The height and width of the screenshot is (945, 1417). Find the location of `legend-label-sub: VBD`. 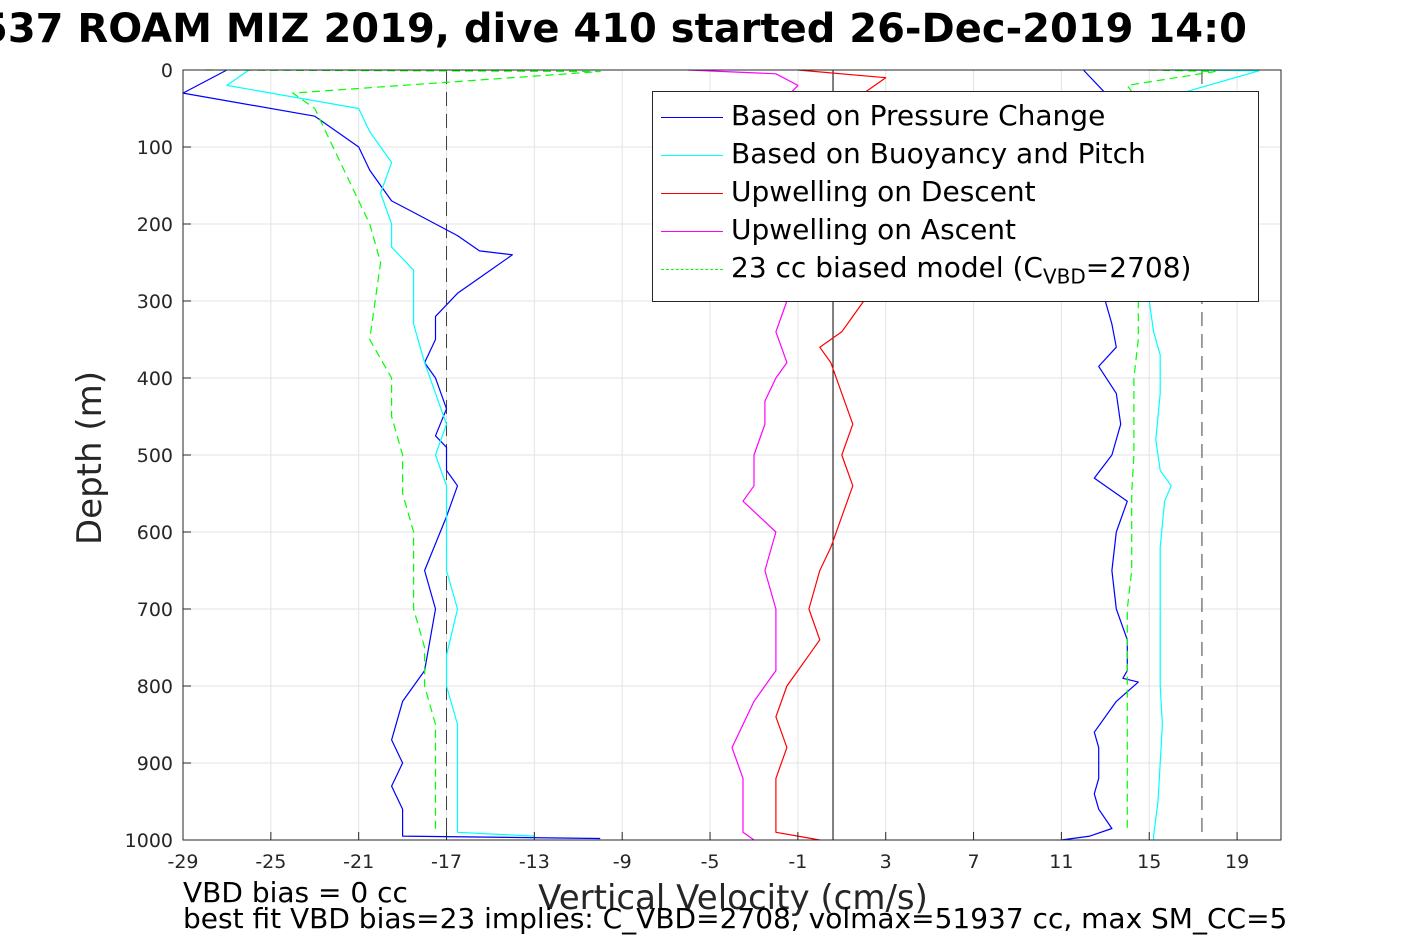

legend-label-sub: VBD is located at coordinates (1064, 276).